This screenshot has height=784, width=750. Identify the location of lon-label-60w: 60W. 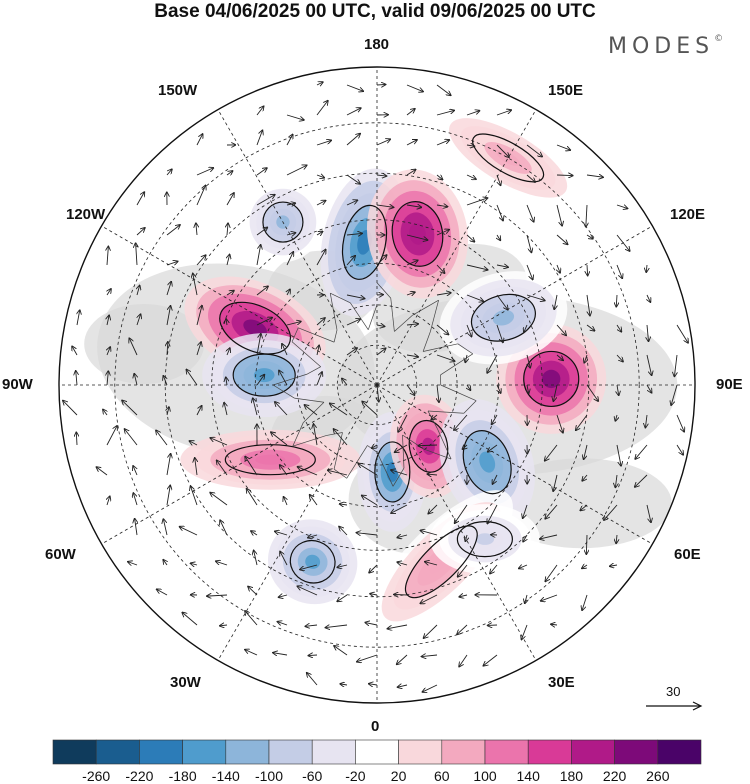
(60, 554).